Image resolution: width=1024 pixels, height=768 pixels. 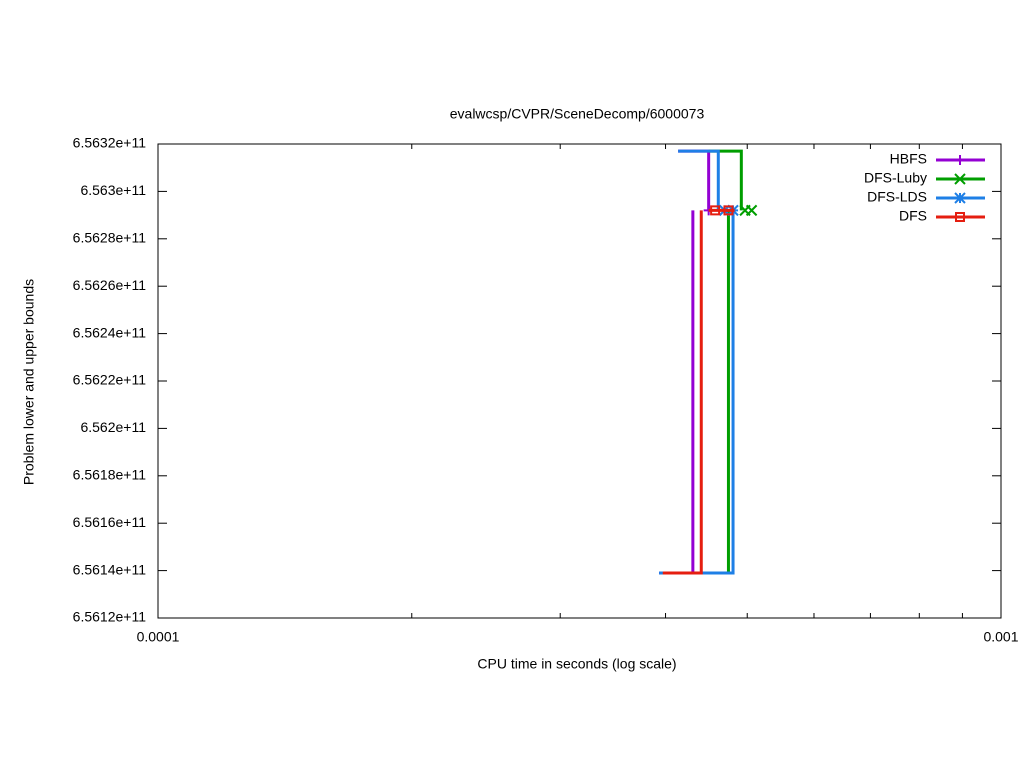 I want to click on chart-title: evalwcsp/CVPR/SceneDecomp/6000073, so click(x=577, y=114).